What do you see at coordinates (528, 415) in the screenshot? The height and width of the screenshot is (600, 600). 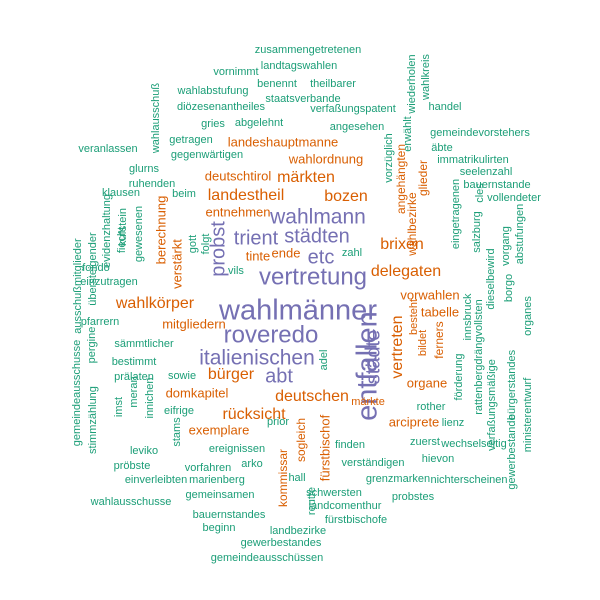 I see `cloud-word: ministerentwurf` at bounding box center [528, 415].